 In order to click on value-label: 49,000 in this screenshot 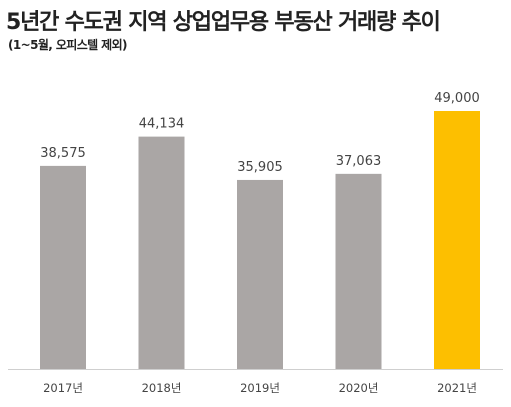, I will do `click(457, 98)`.